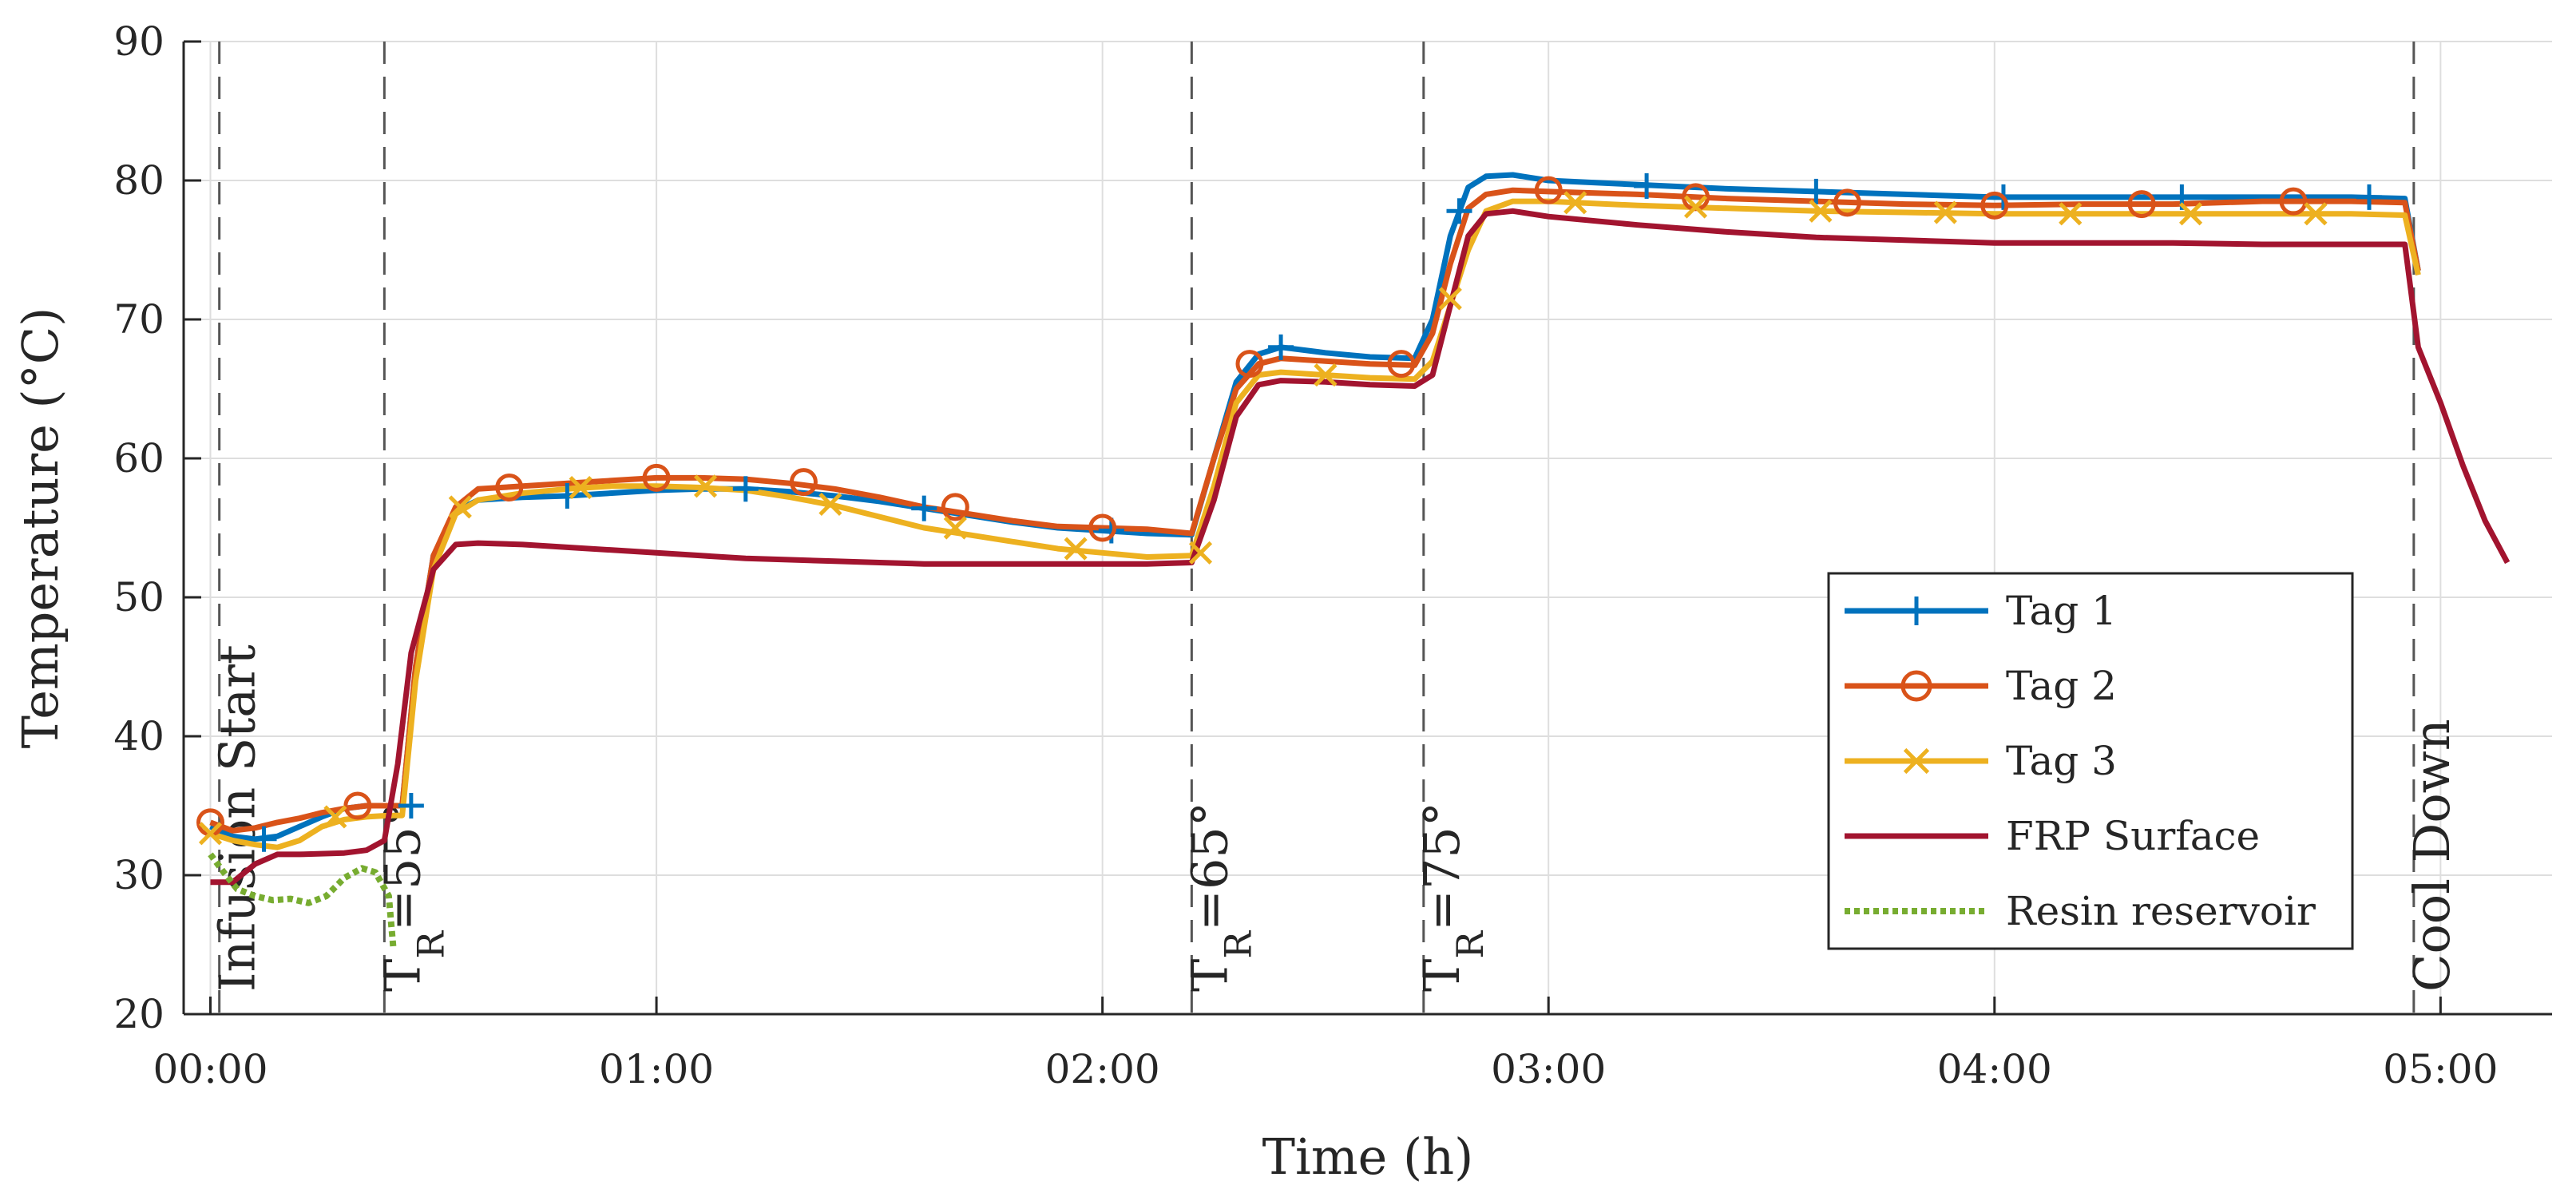  Describe the element at coordinates (1209, 866) in the screenshot. I see `event-label-suffix: =65°` at that location.